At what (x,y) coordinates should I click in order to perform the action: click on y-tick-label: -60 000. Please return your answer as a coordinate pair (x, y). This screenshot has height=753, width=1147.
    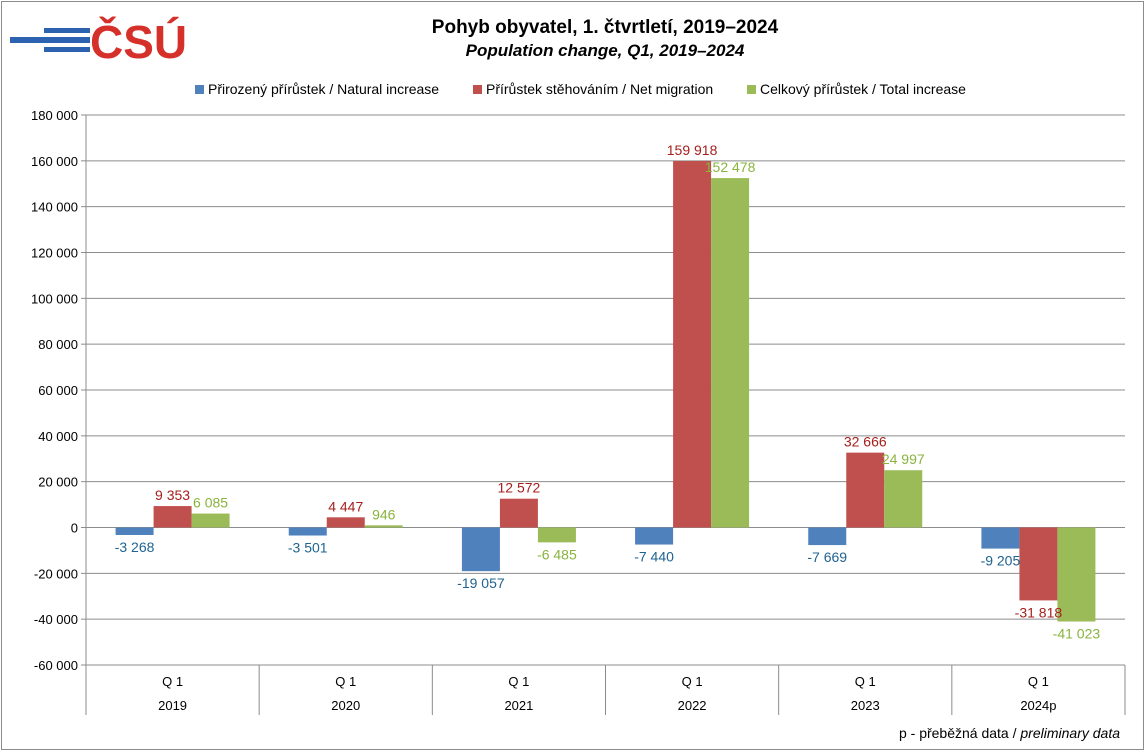
    Looking at the image, I should click on (56, 665).